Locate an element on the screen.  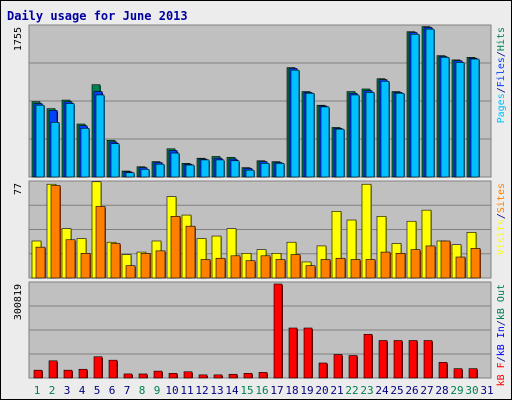
day-label-13: 13 is located at coordinates (216, 390).